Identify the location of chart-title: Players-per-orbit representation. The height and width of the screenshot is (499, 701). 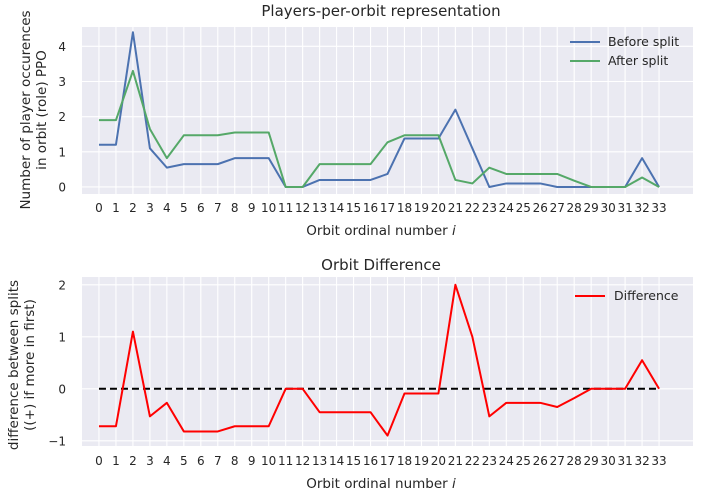
(380, 11).